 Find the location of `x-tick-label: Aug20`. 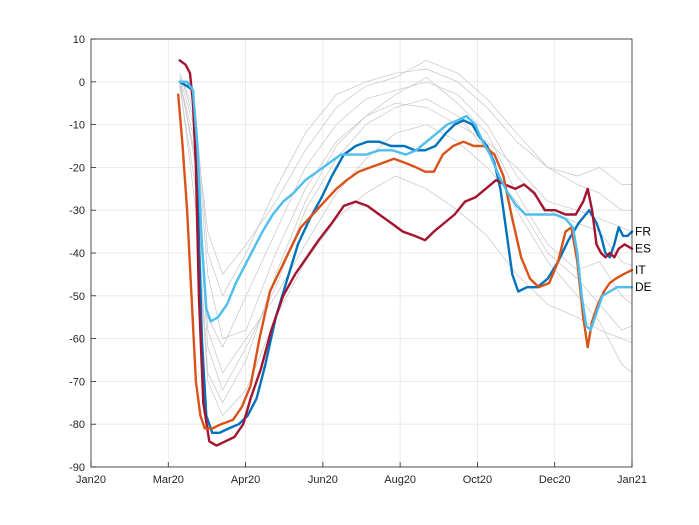

x-tick-label: Aug20 is located at coordinates (400, 480).